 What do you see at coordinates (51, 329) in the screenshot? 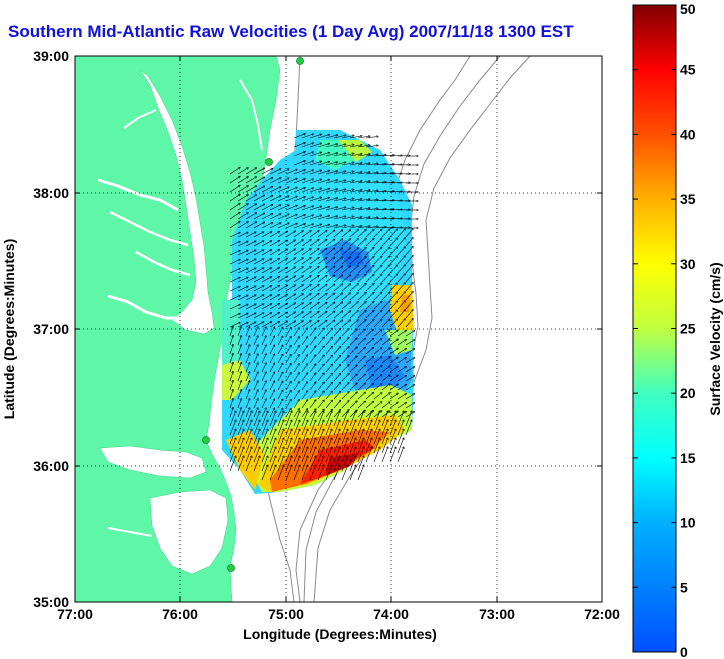
I see `y-tick-label: 37:00` at bounding box center [51, 329].